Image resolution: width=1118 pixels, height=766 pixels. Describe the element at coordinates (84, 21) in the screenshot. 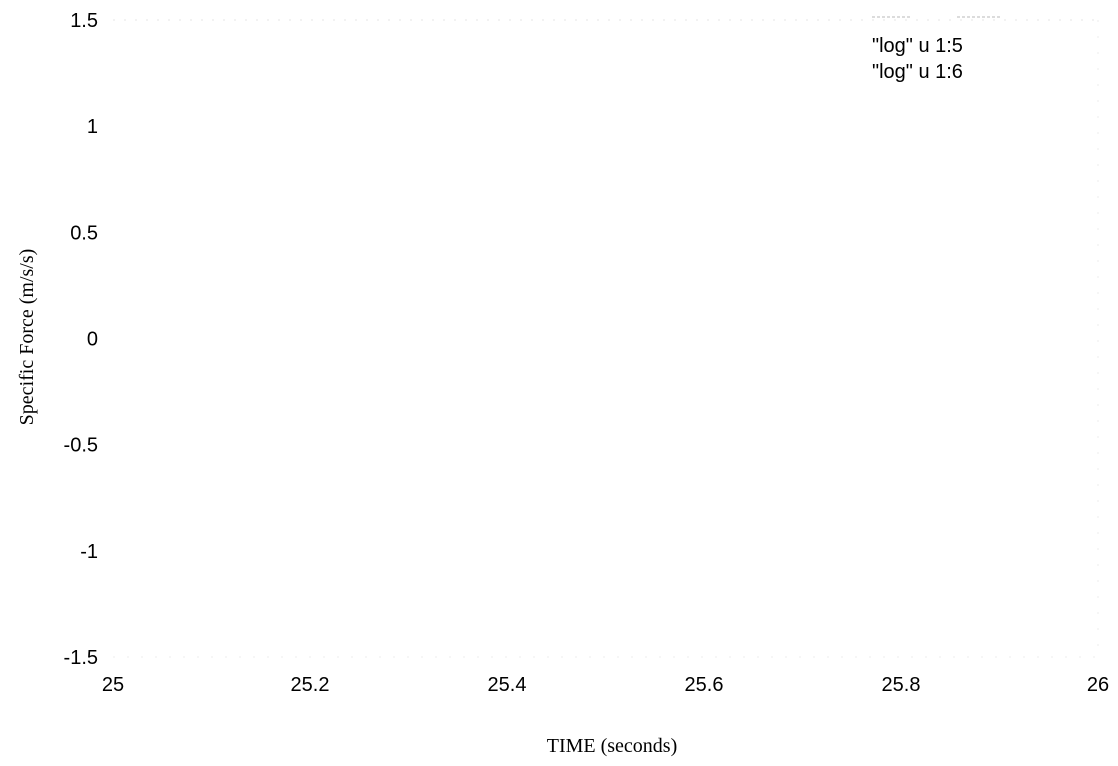

I see `y-tick-label: 1.5` at that location.